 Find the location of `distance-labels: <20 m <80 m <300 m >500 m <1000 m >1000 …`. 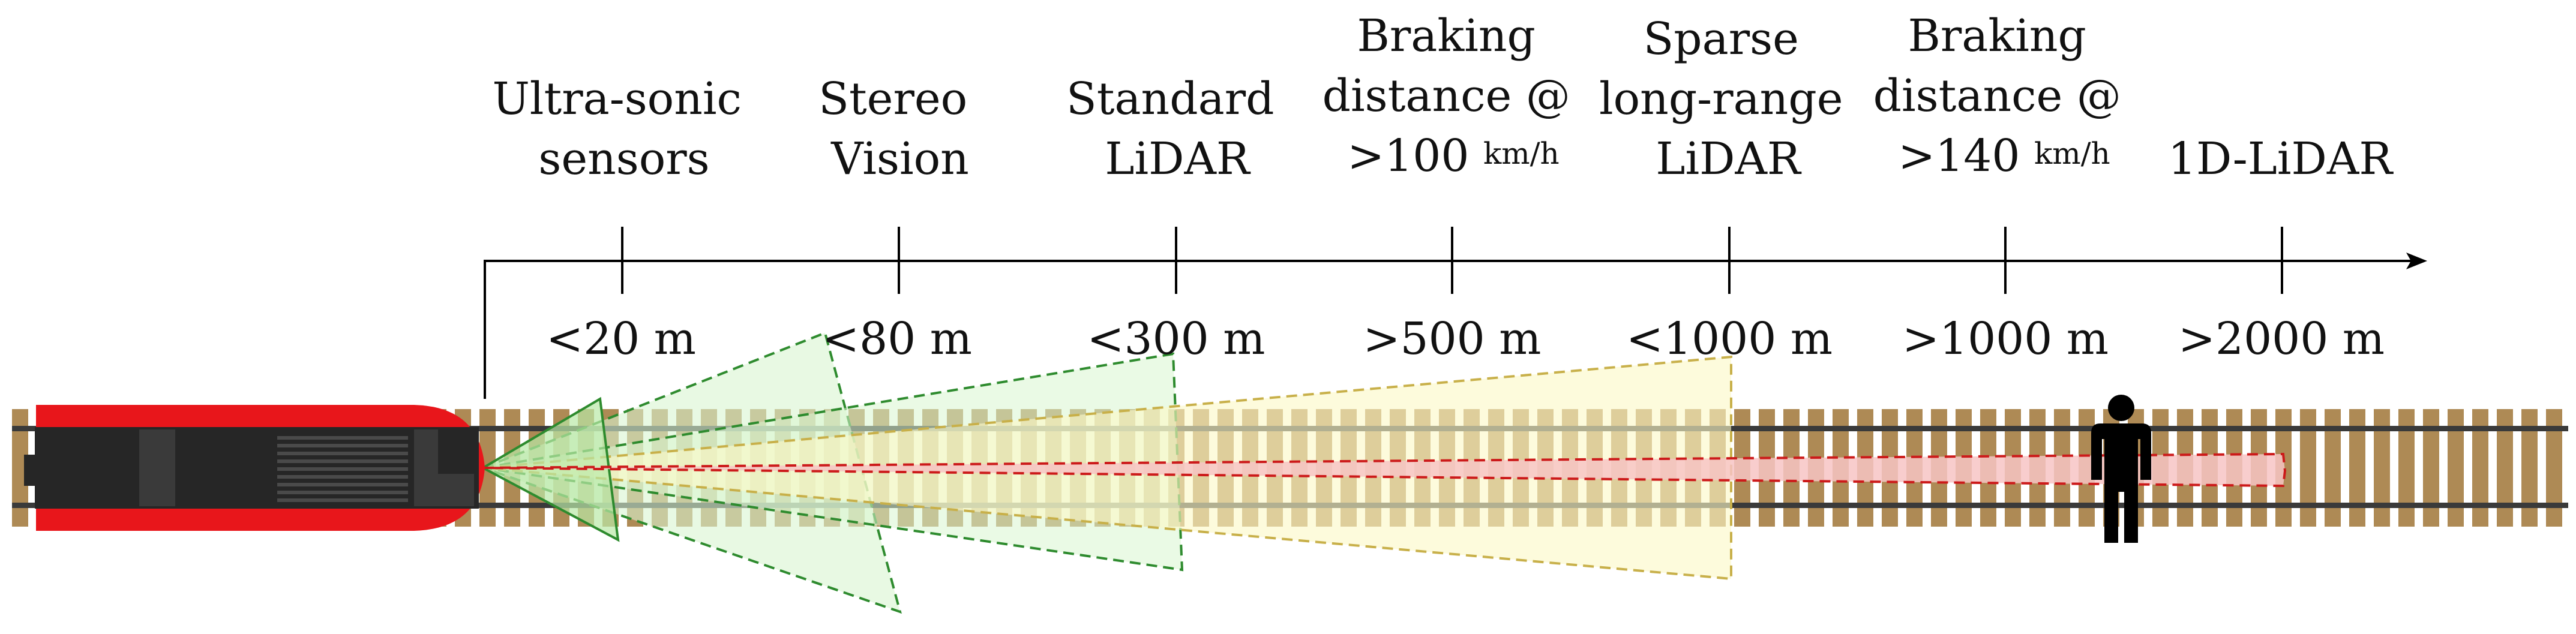

distance-labels: <20 m <80 m <300 m >500 m <1000 m >1000 … is located at coordinates (1465, 339).